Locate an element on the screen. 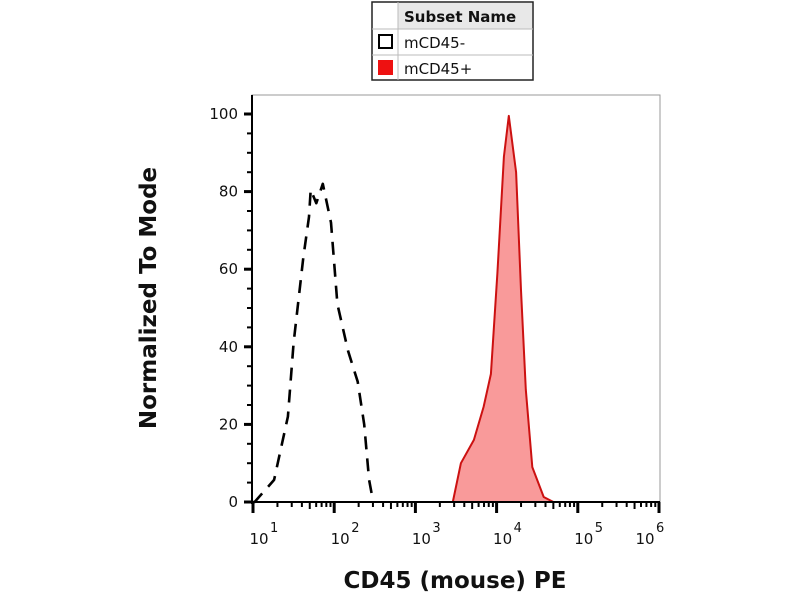  x-tick-exponent: 5 is located at coordinates (599, 528).